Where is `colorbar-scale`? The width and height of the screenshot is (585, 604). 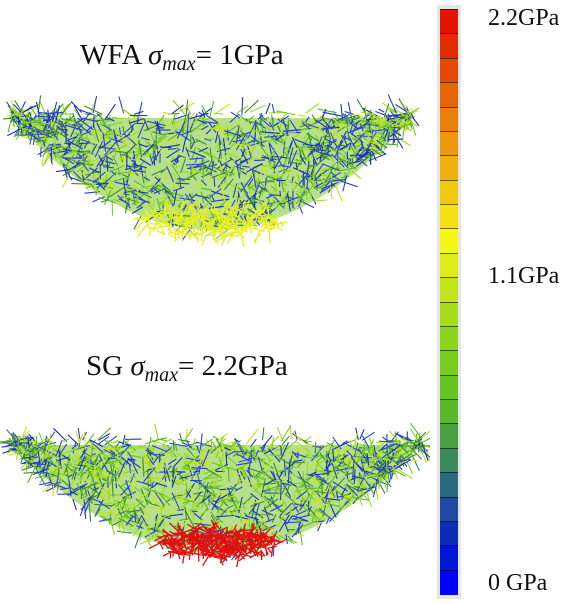 colorbar-scale is located at coordinates (449, 302).